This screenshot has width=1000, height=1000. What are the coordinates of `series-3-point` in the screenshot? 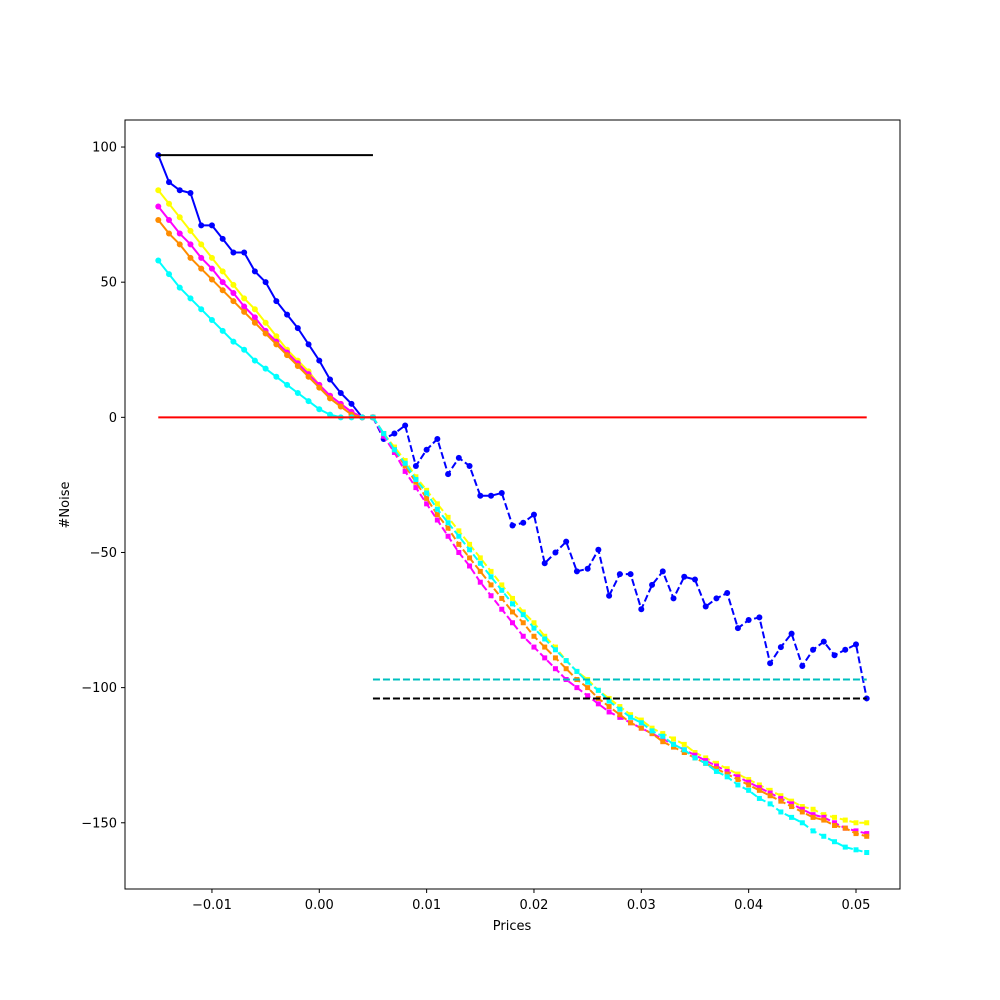 It's located at (190, 244).